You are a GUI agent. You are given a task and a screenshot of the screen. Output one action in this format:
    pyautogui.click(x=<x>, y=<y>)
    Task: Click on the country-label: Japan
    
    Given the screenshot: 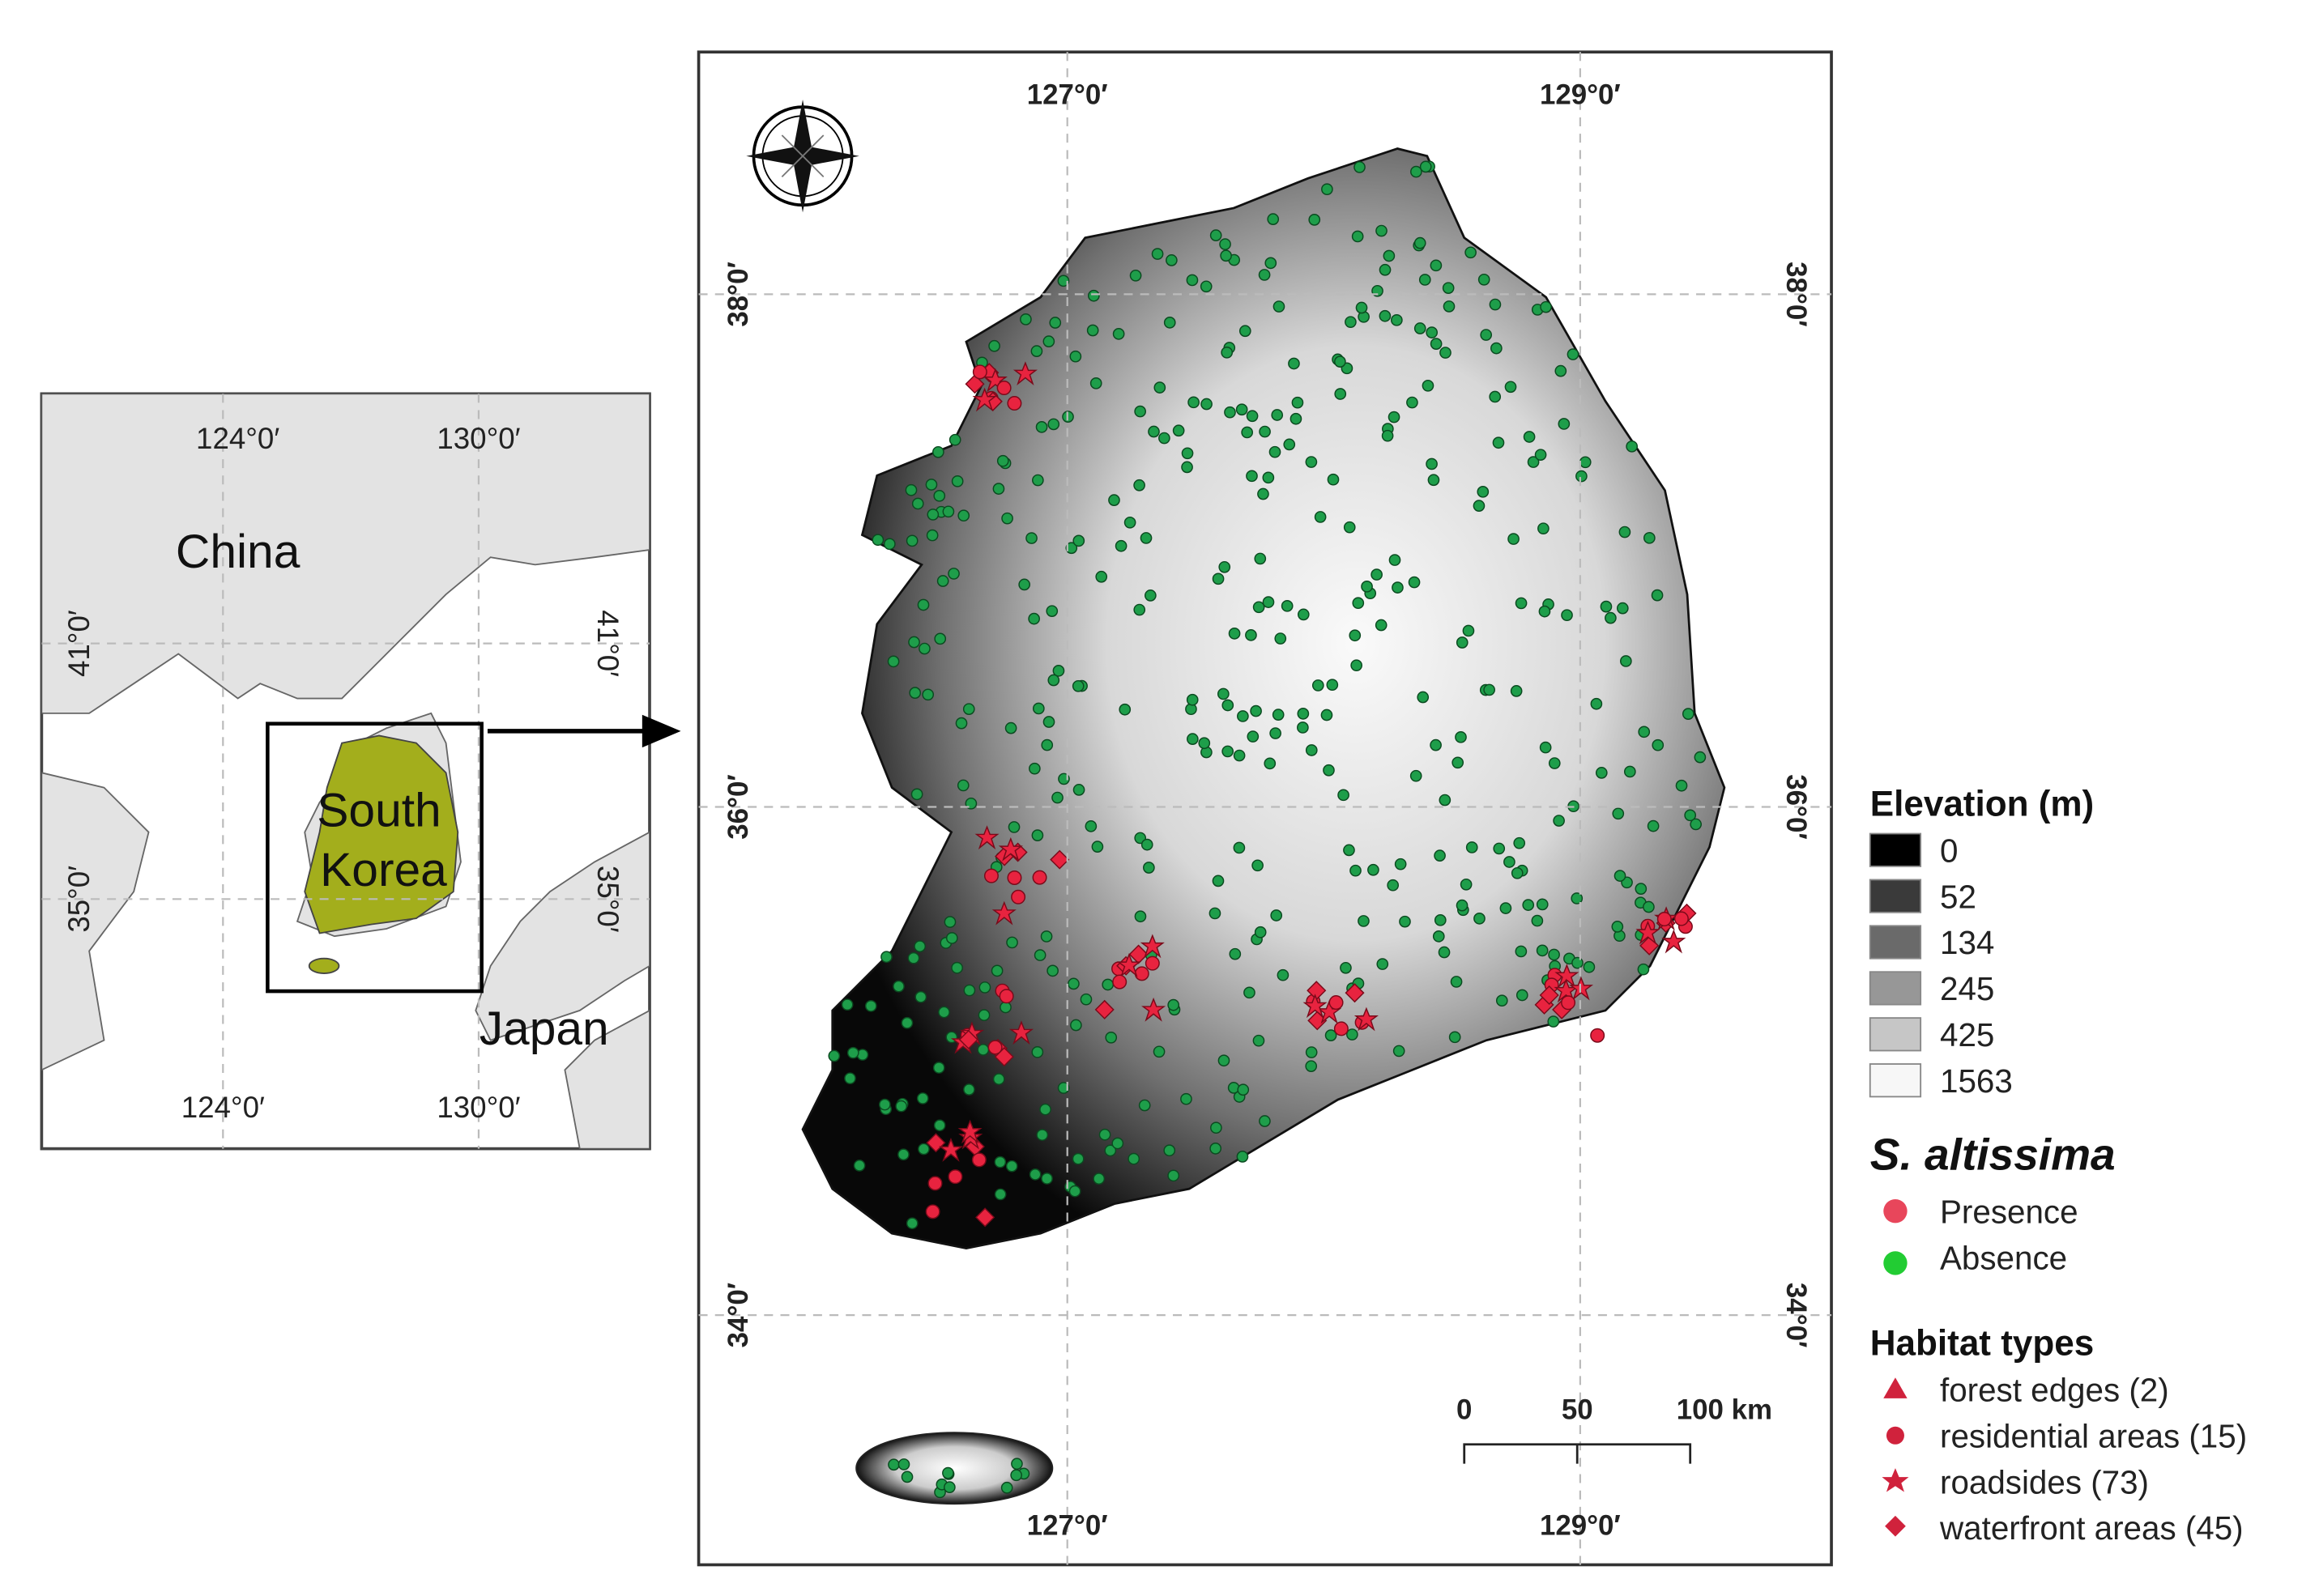 What is the action you would take?
    pyautogui.click(x=545, y=1028)
    